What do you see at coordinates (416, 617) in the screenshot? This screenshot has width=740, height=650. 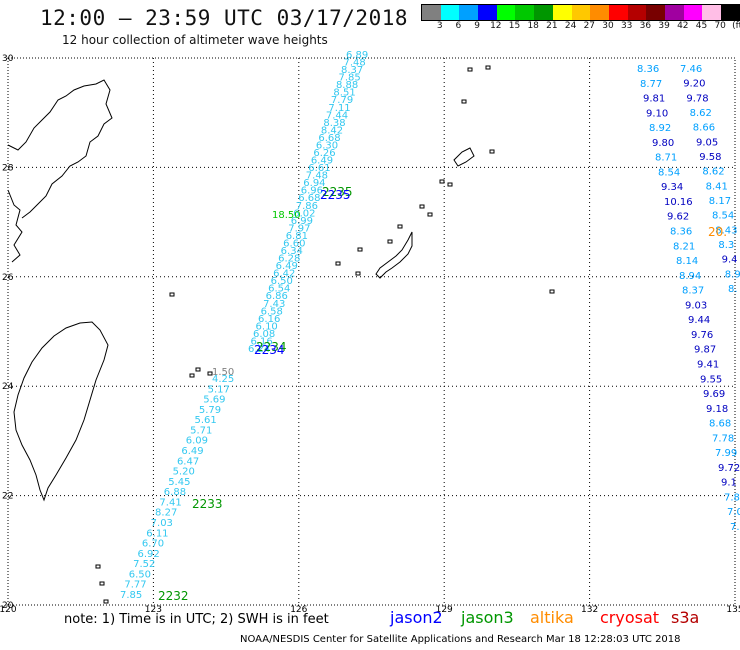 I see `satellite-name: jason2` at bounding box center [416, 617].